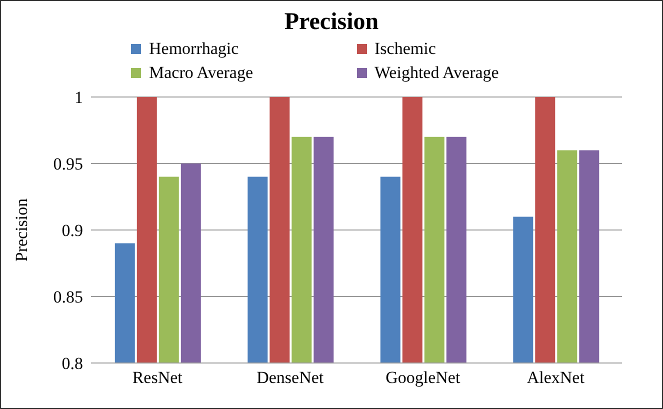 The width and height of the screenshot is (663, 409). What do you see at coordinates (72, 230) in the screenshot?
I see `y-tick-label: 0.9` at bounding box center [72, 230].